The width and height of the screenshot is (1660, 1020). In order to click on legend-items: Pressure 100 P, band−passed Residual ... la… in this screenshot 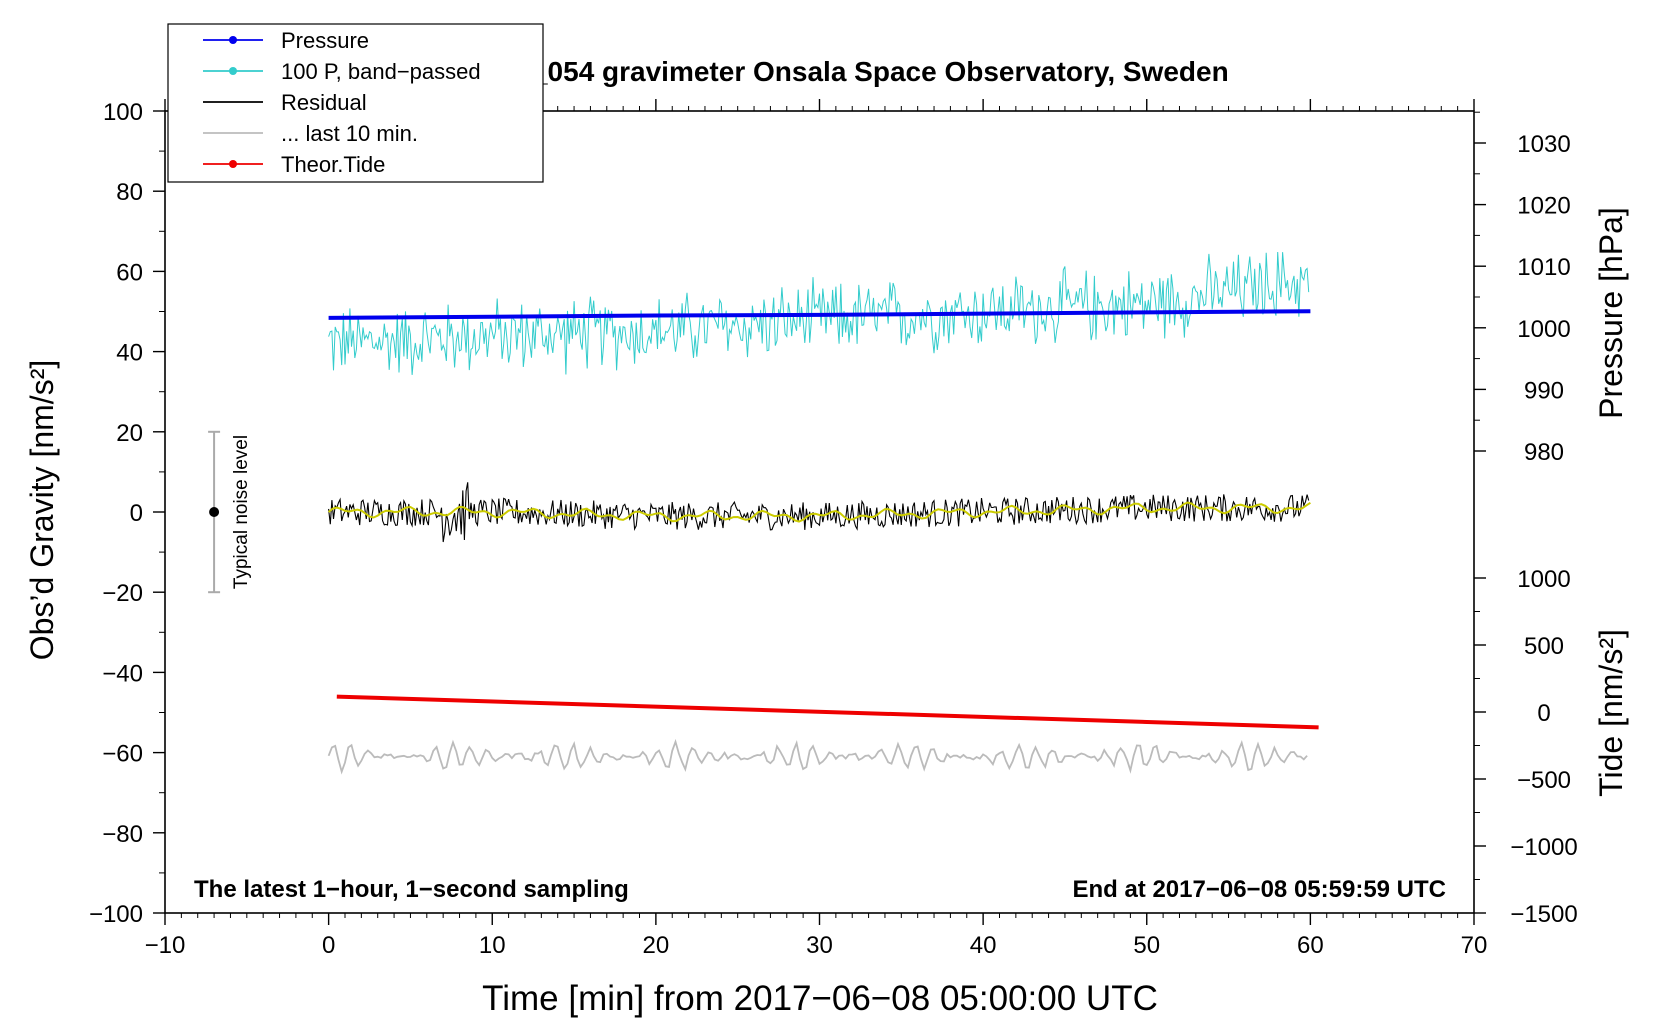, I will do `click(342, 102)`.